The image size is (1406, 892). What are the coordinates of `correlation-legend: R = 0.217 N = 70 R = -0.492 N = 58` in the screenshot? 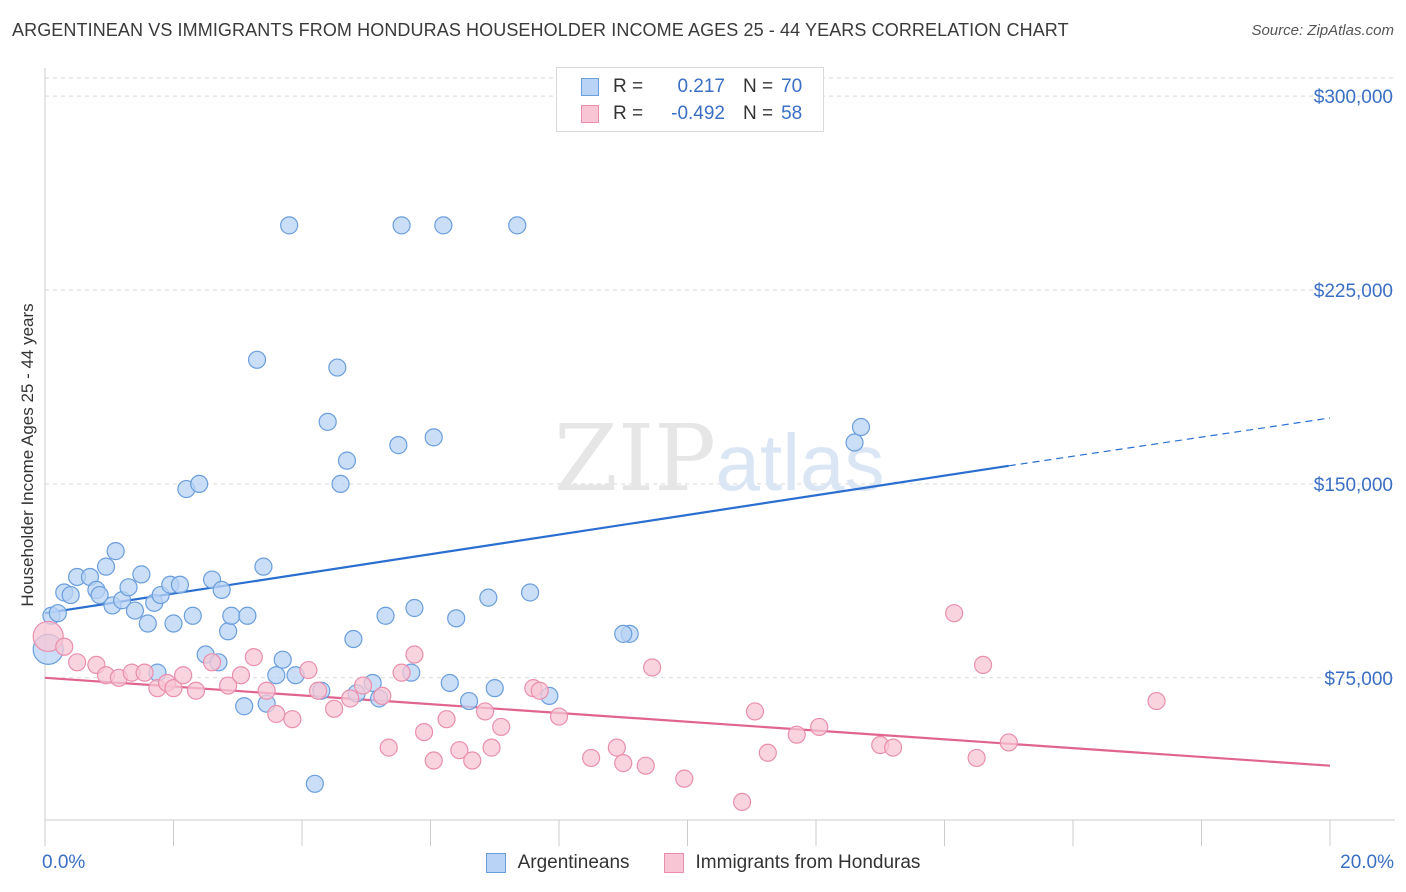 It's located at (690, 99).